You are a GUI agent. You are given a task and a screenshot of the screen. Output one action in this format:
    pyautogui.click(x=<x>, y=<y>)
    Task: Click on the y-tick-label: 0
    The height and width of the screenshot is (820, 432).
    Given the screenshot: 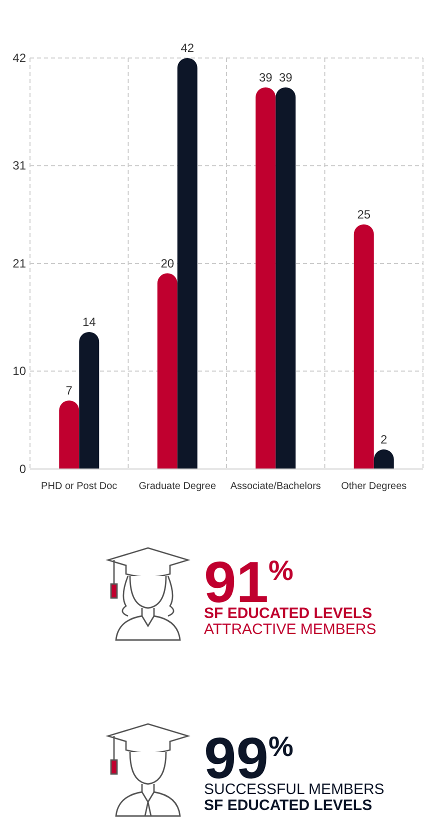 What is the action you would take?
    pyautogui.click(x=22, y=469)
    